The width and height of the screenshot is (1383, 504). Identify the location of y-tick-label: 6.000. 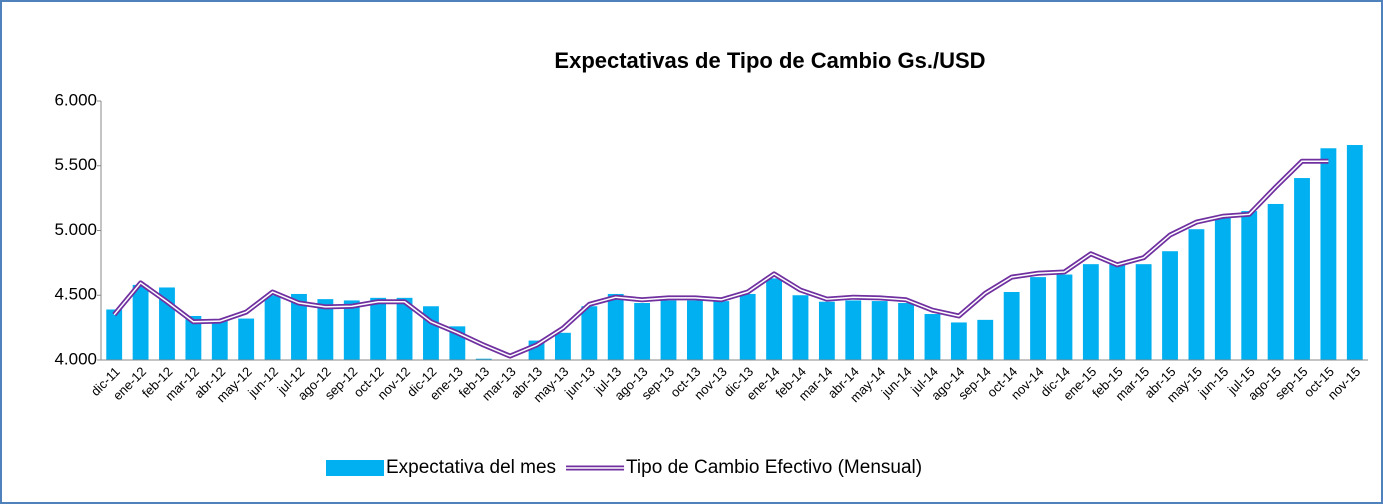
(75, 99).